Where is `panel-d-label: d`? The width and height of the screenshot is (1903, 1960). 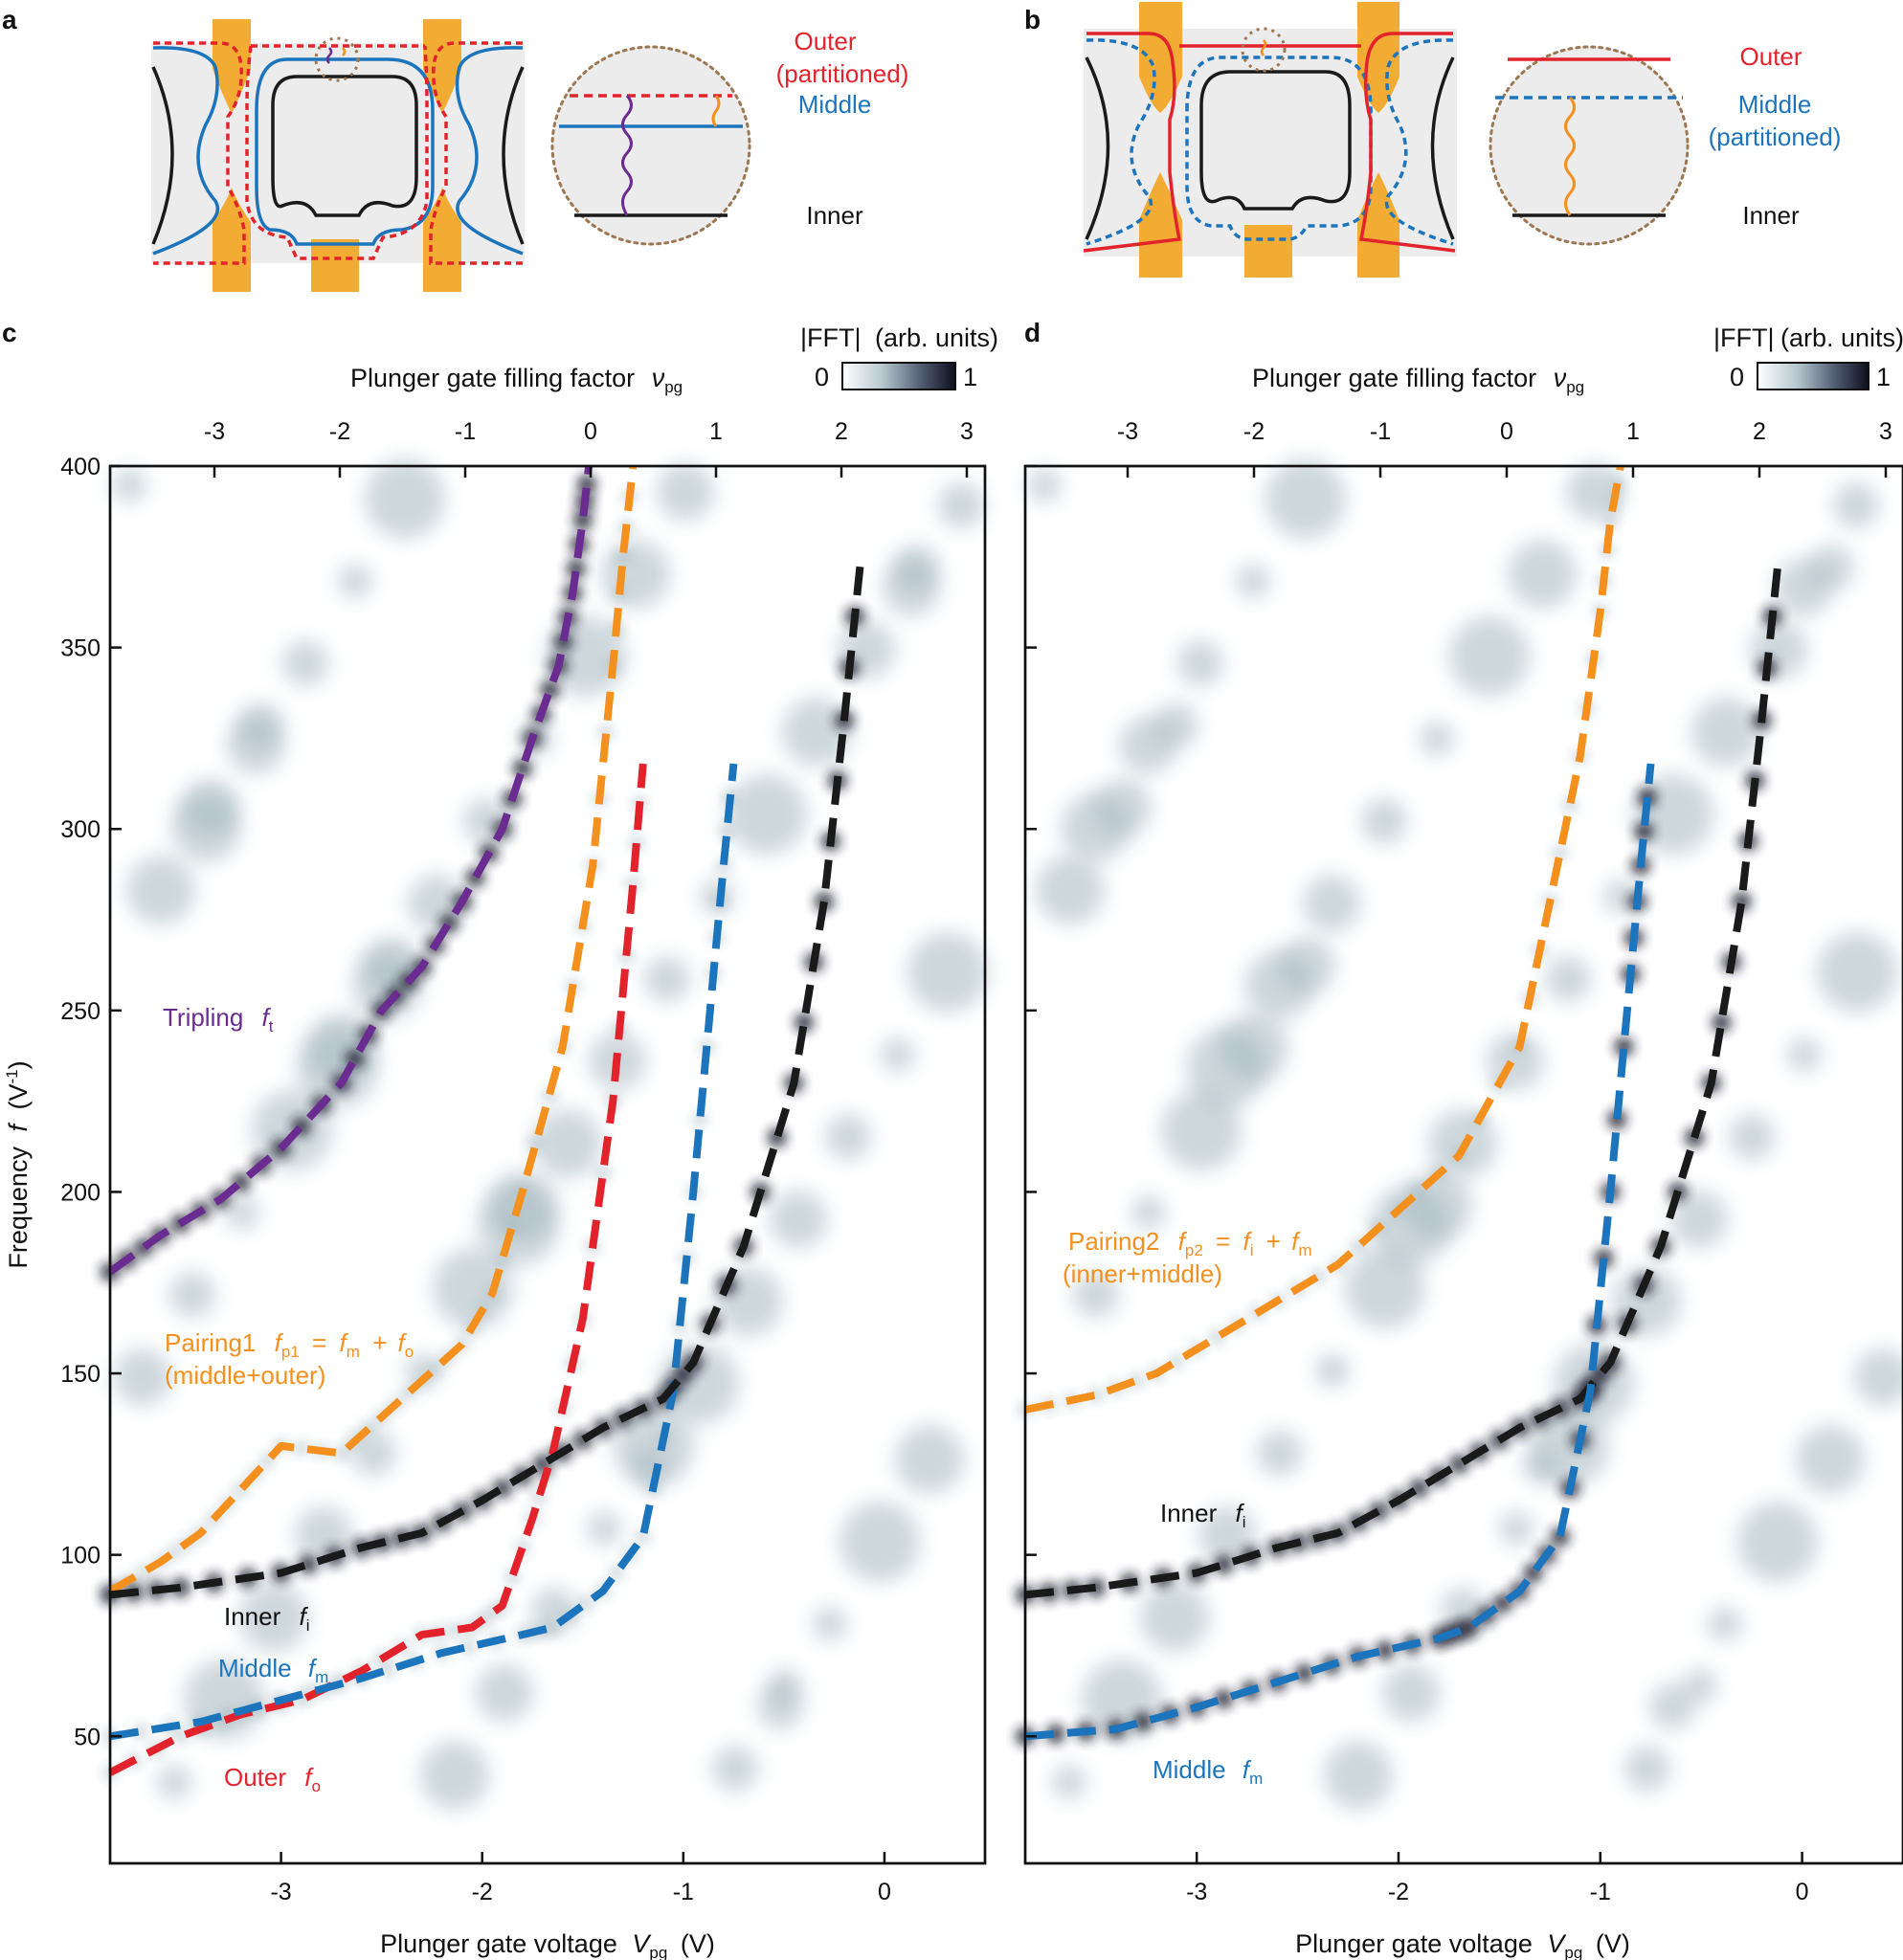 panel-d-label: d is located at coordinates (1032, 332).